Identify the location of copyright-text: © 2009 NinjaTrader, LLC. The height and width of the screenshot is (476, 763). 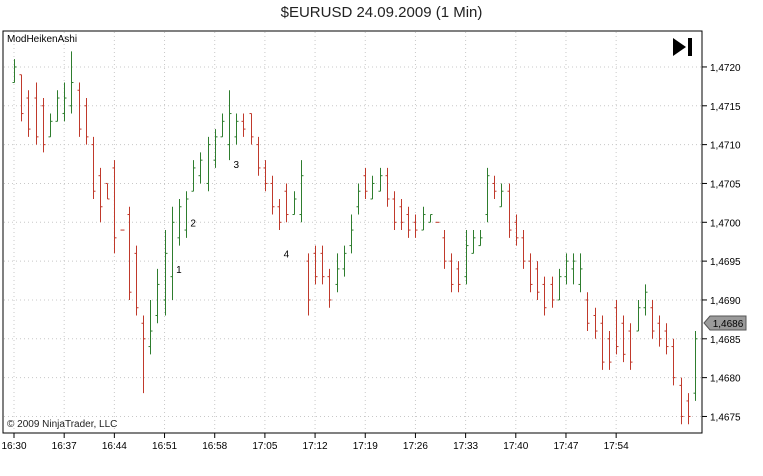
(62, 424).